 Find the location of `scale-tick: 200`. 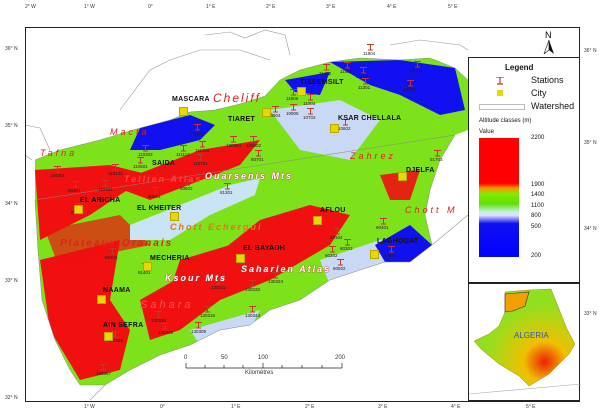

scale-tick: 200 is located at coordinates (340, 358).